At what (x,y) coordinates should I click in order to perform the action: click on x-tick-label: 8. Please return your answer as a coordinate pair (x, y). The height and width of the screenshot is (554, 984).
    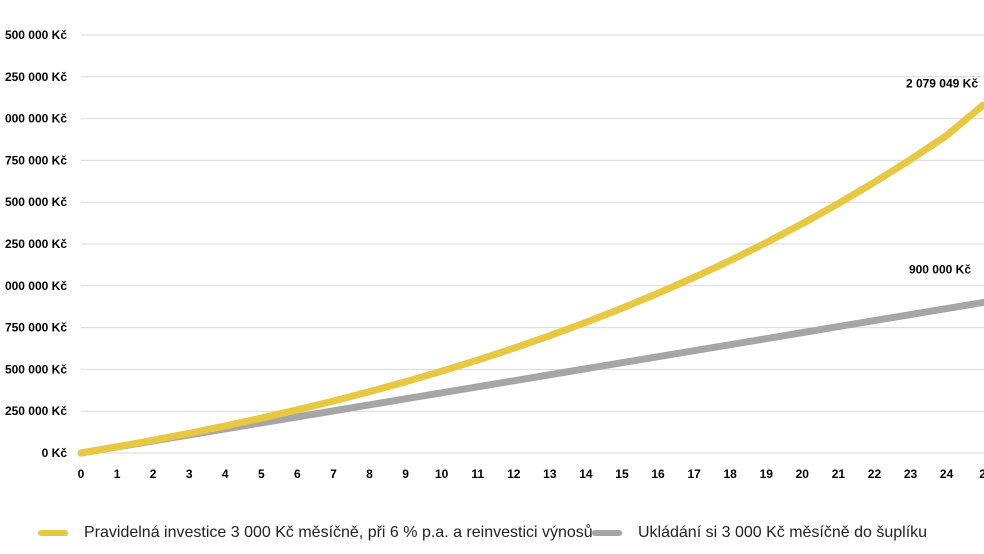
    Looking at the image, I should click on (369, 474).